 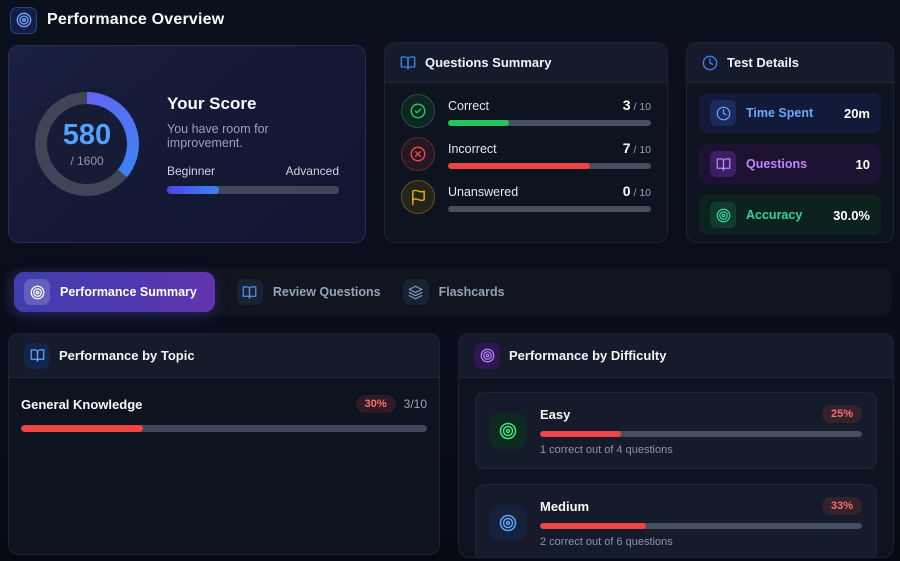 I want to click on unanswered-label: Unanswered, so click(x=483, y=191).